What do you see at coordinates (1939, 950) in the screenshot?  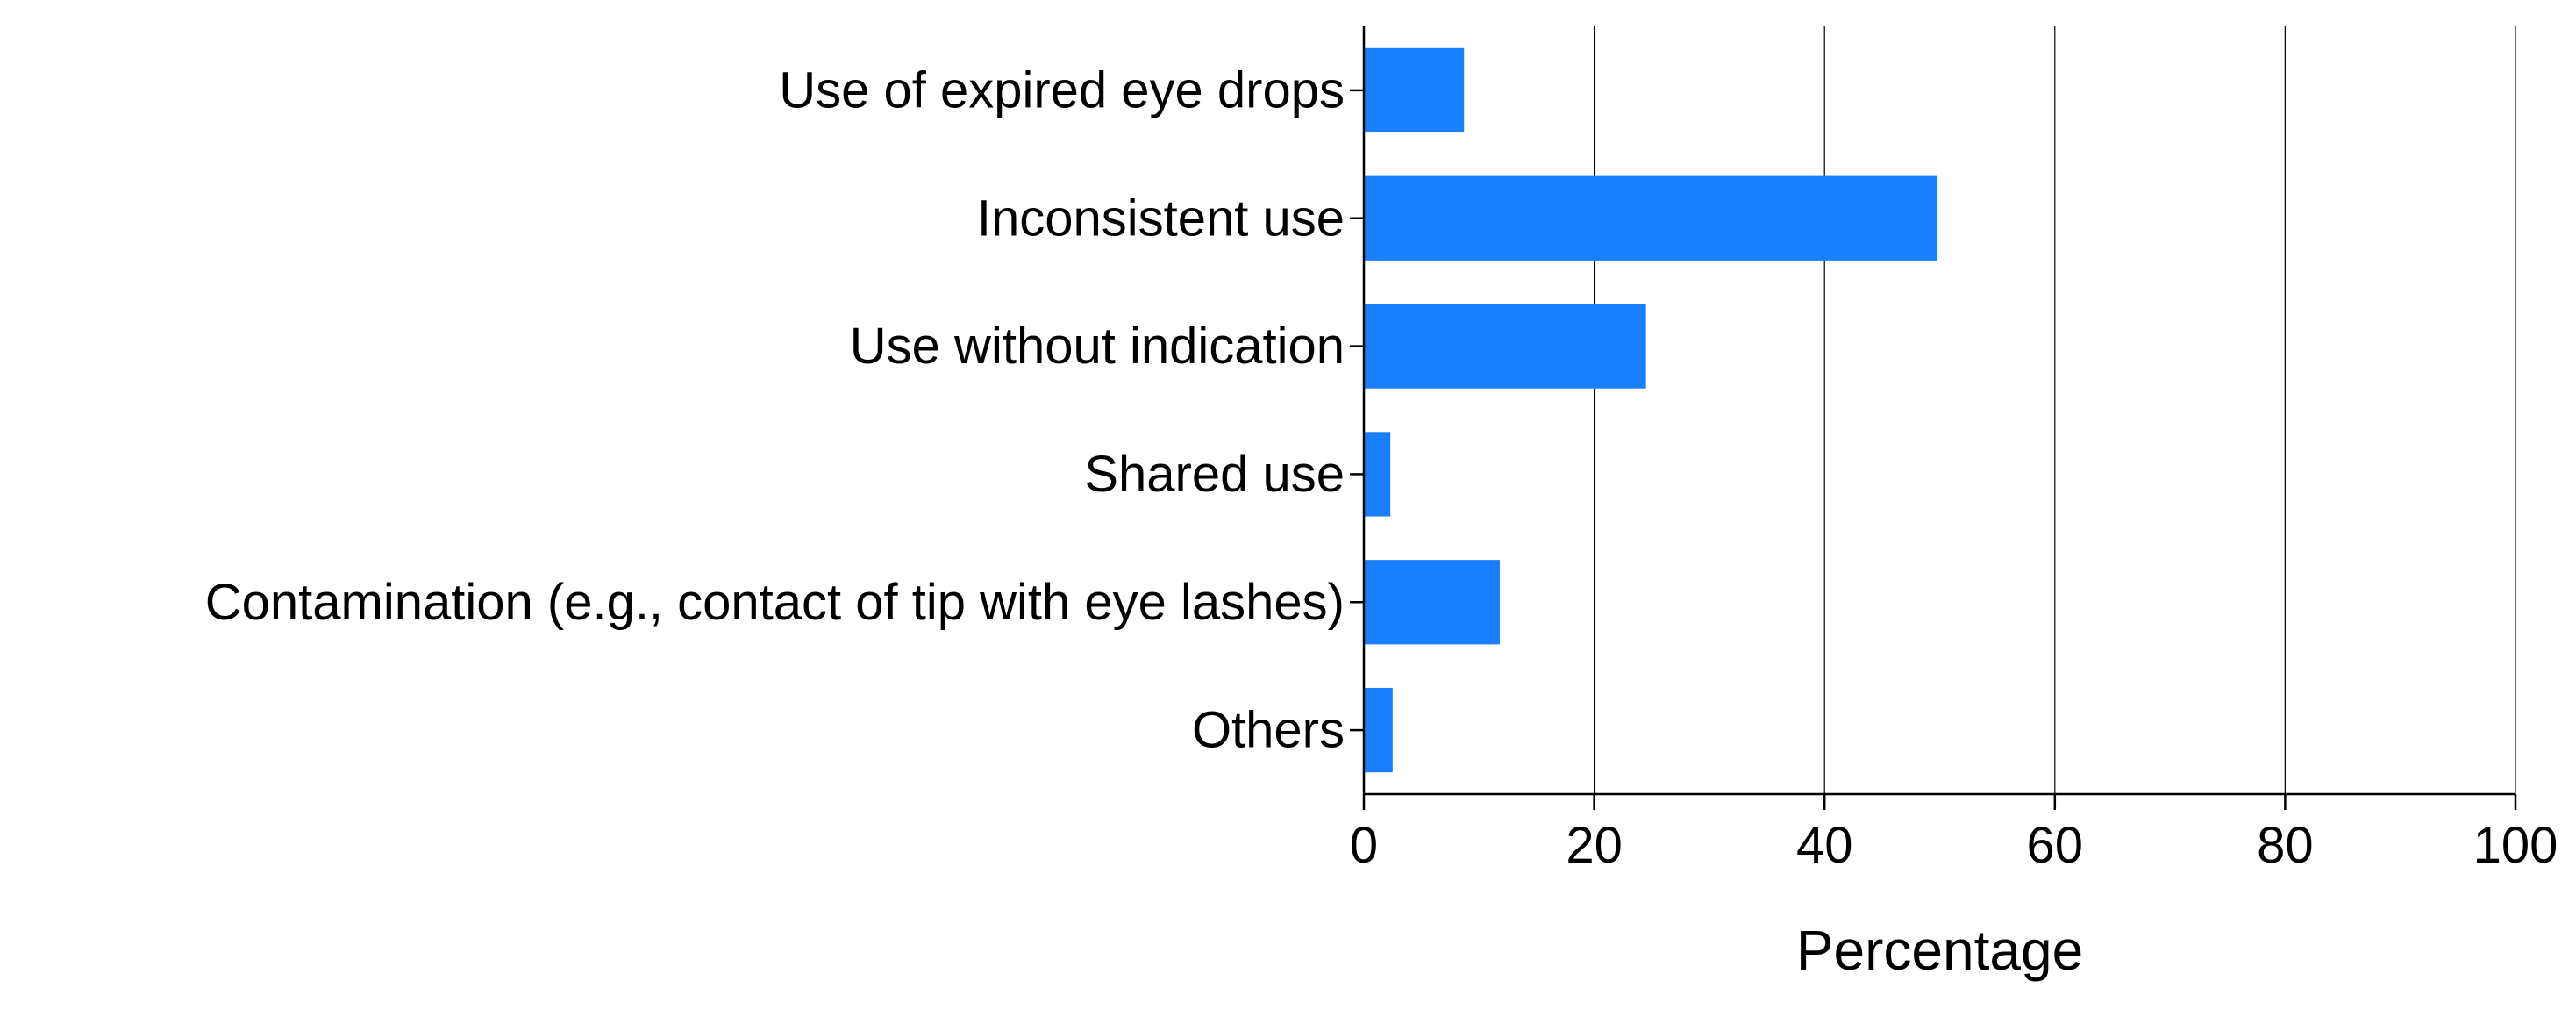 I see `x-axis-title: Percentage` at bounding box center [1939, 950].